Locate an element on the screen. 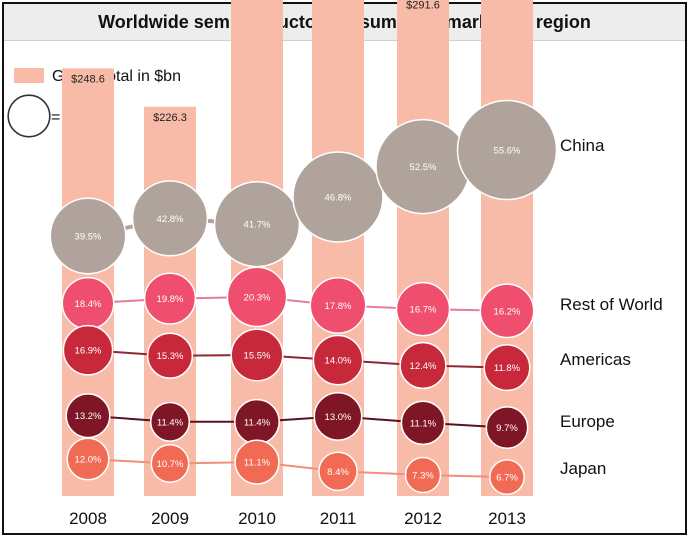 The image size is (689, 537). bubble-label-europe-2012: 11.1% is located at coordinates (423, 423).